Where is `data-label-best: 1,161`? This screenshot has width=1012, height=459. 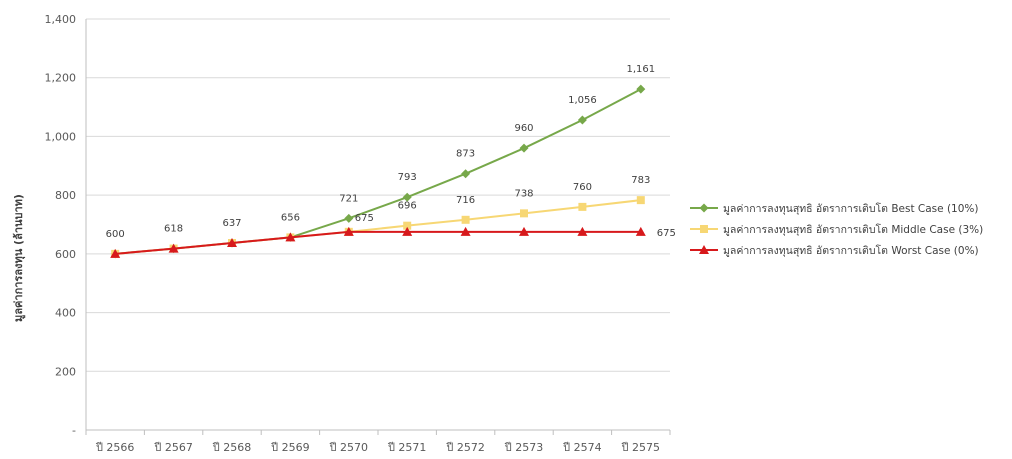 data-label-best: 1,161 is located at coordinates (640, 69).